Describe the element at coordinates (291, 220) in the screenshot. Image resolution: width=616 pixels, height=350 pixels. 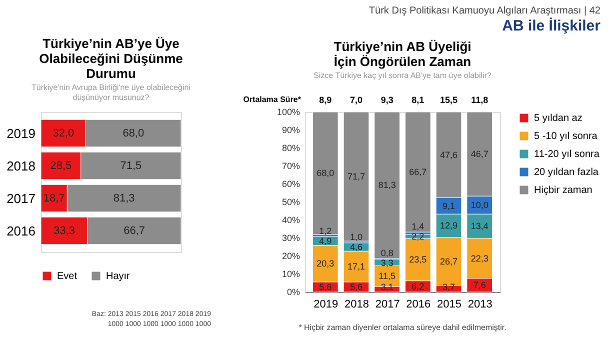
I see `y-tick-label: 40%` at that location.